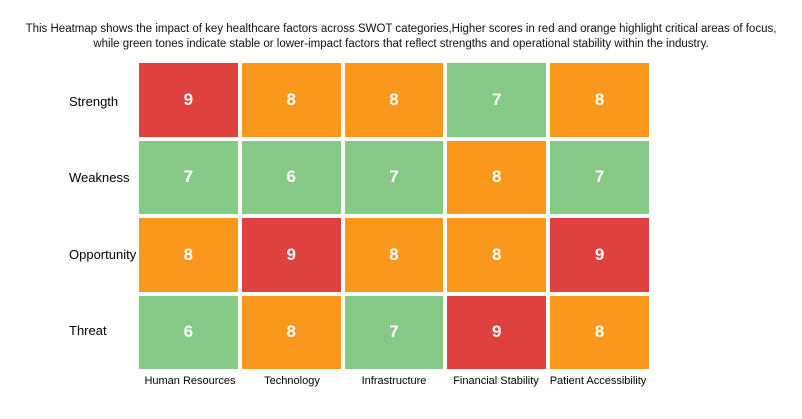  Describe the element at coordinates (394, 100) in the screenshot. I see `heatmap-cell-strength-infrastructure: 8` at that location.